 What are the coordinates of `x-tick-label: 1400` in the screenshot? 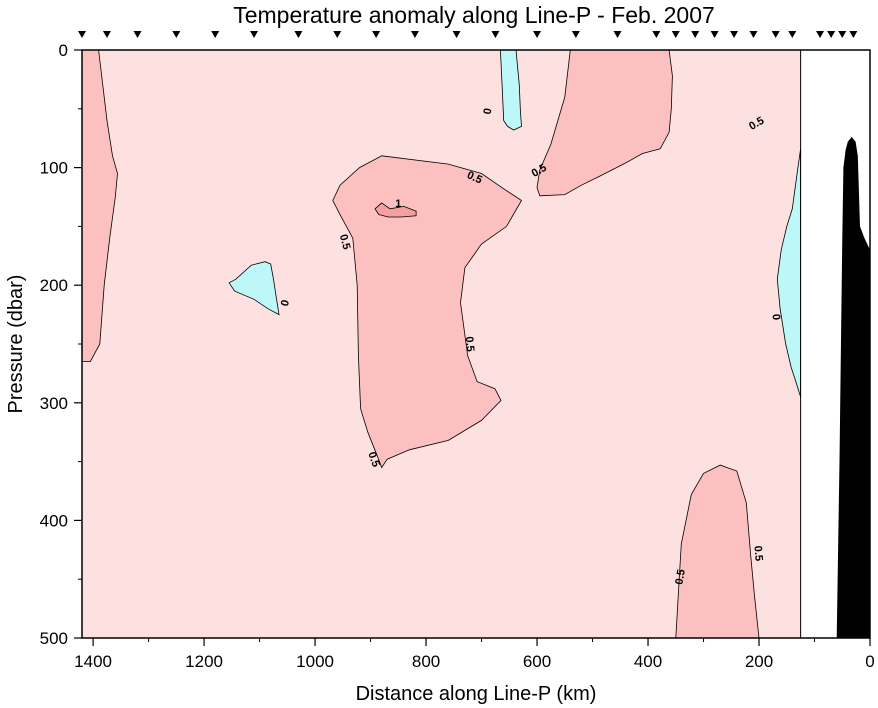 It's located at (93, 661).